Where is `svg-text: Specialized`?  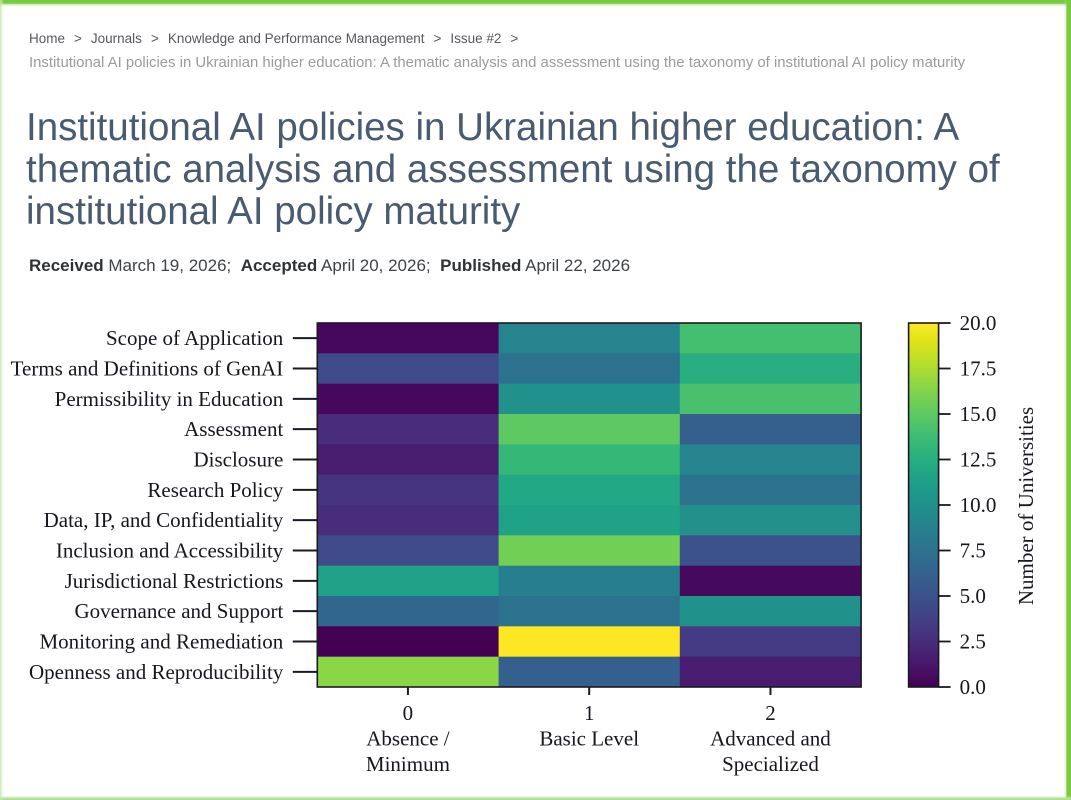 svg-text: Specialized is located at coordinates (770, 764).